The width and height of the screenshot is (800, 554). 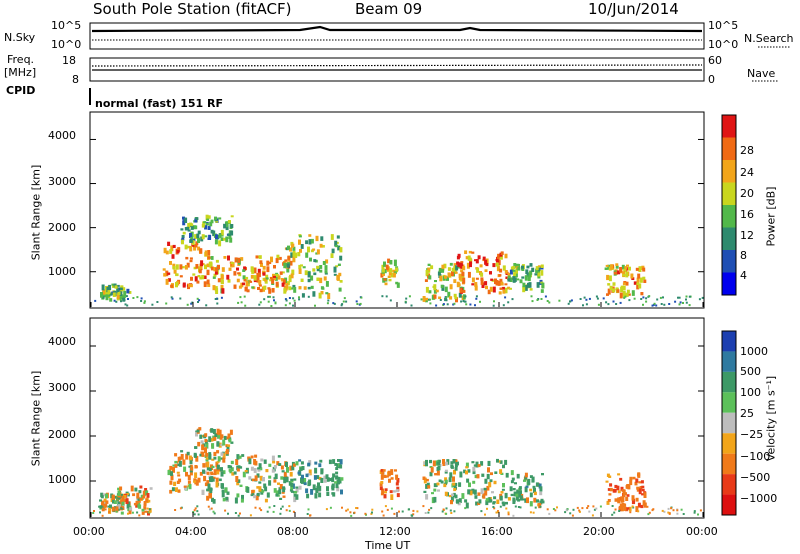 What do you see at coordinates (743, 255) in the screenshot?
I see `power-colorbar-tick: 8` at bounding box center [743, 255].